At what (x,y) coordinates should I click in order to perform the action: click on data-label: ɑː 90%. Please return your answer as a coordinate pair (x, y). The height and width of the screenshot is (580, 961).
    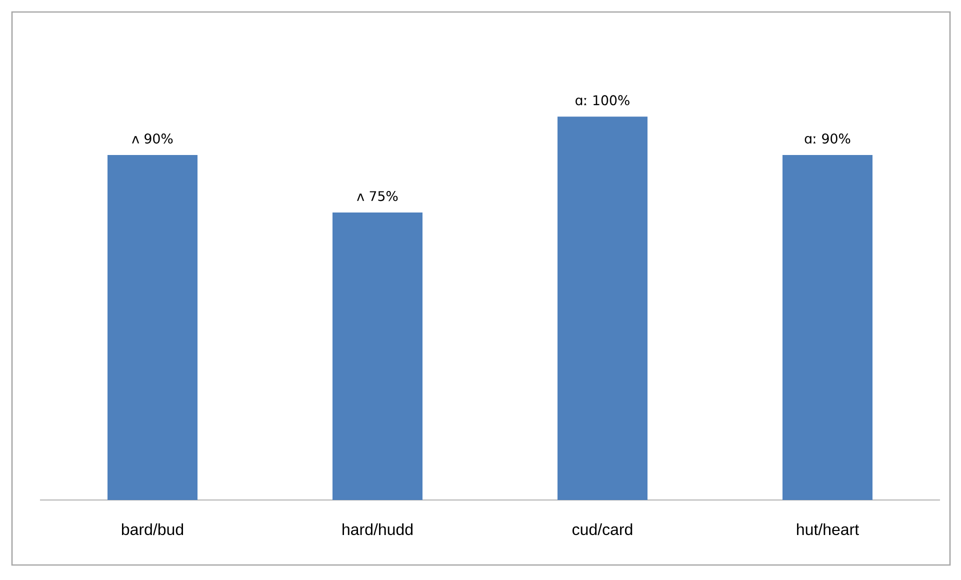
    Looking at the image, I should click on (827, 139).